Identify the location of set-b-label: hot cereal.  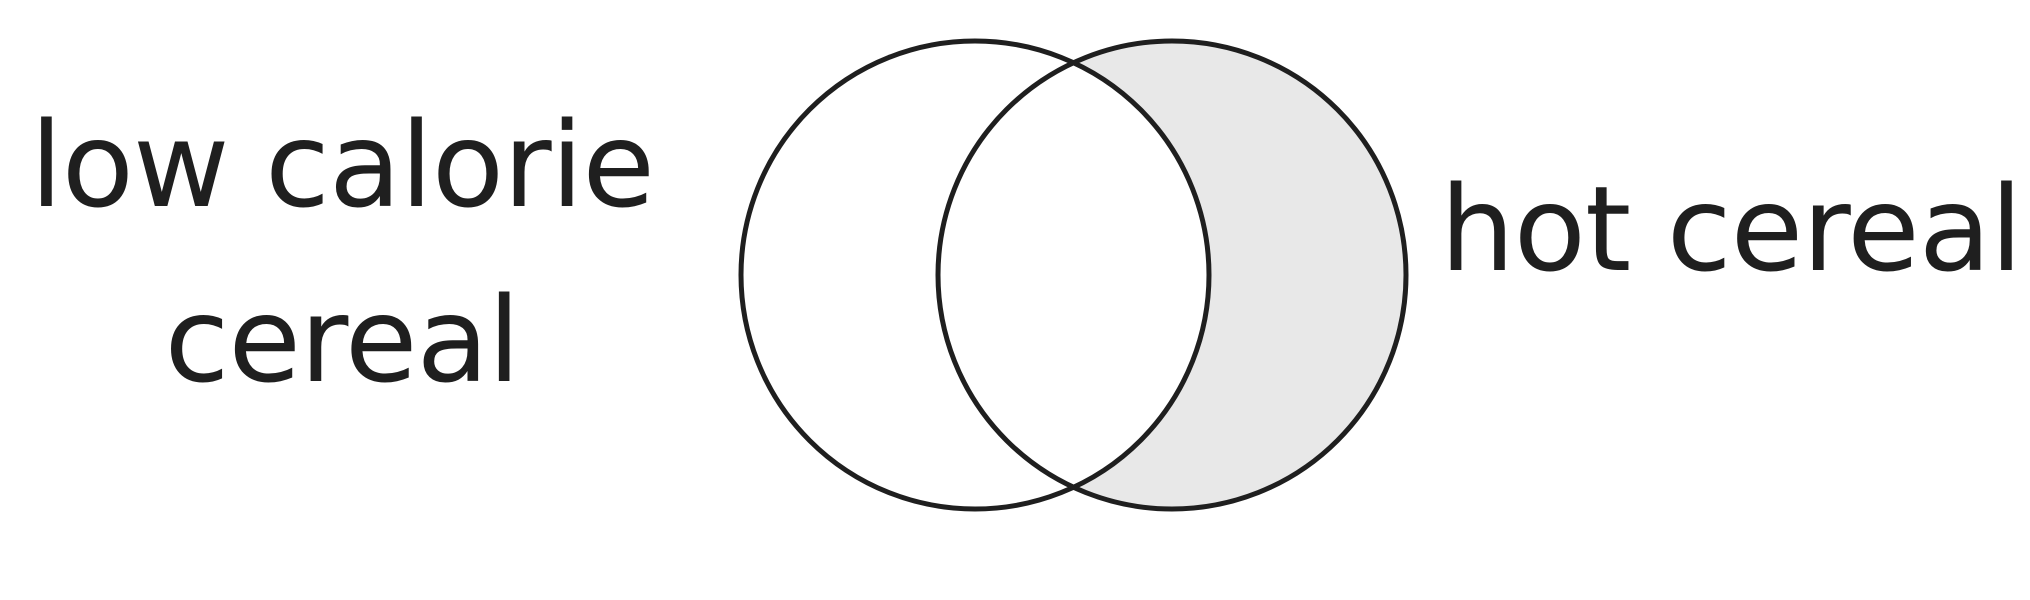
(1731, 229).